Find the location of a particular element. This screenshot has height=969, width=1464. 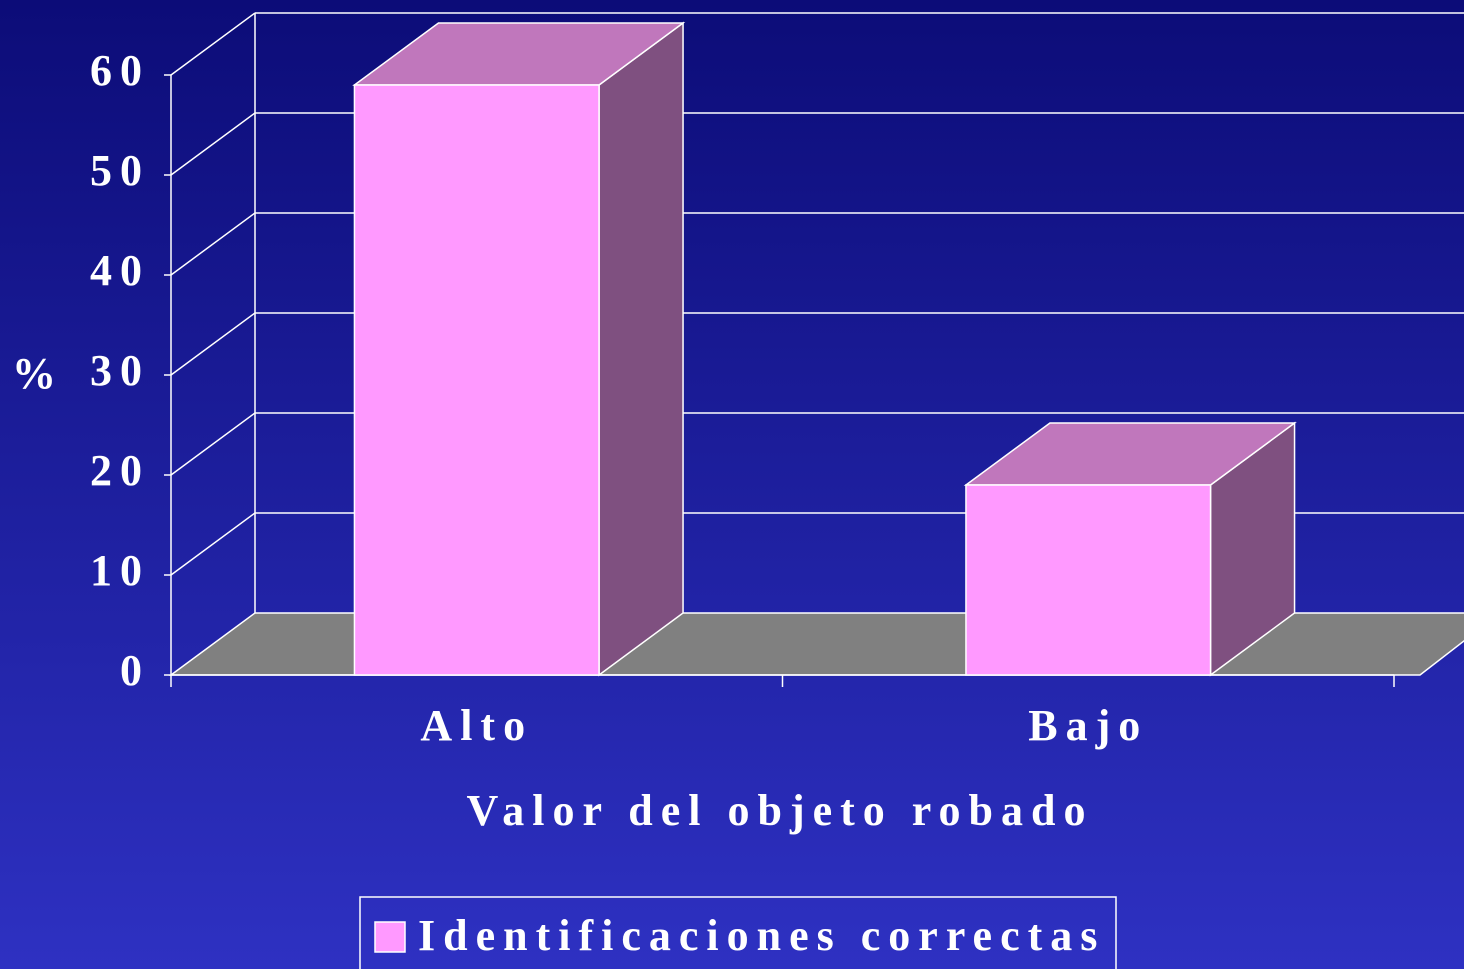

y-axis-label: % is located at coordinates (38, 373).